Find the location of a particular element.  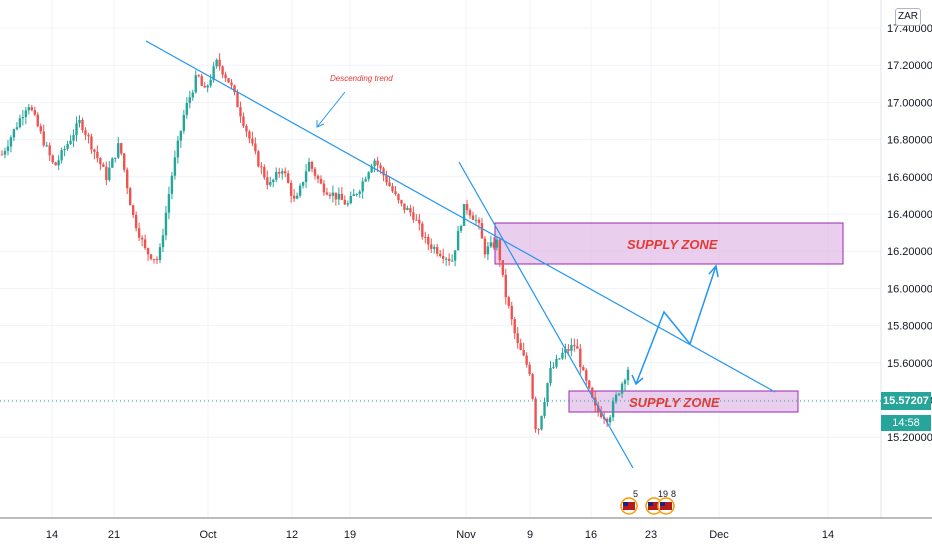

price-tick-label: 16.20000 is located at coordinates (909, 252).